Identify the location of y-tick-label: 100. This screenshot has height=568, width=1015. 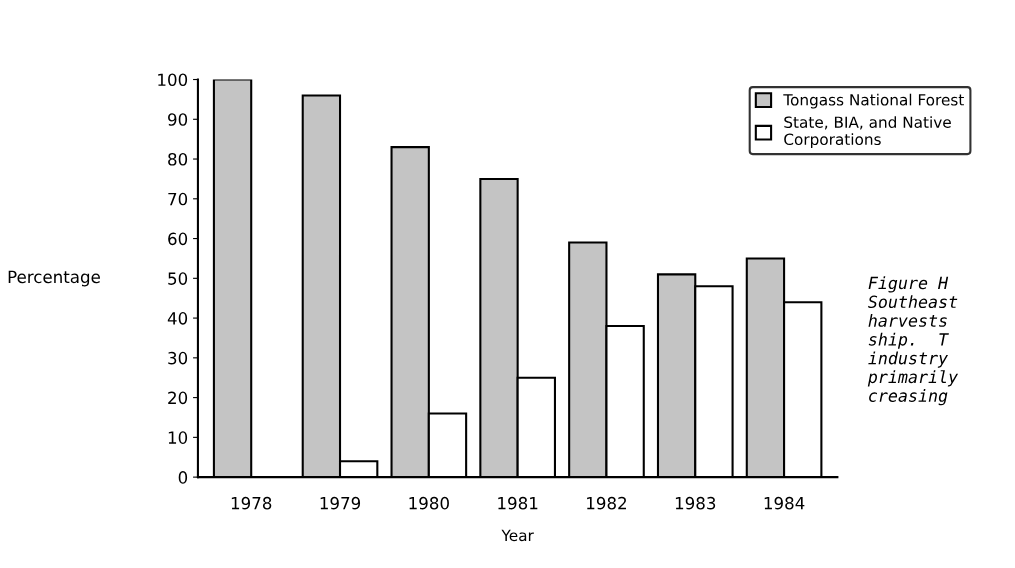
(173, 80).